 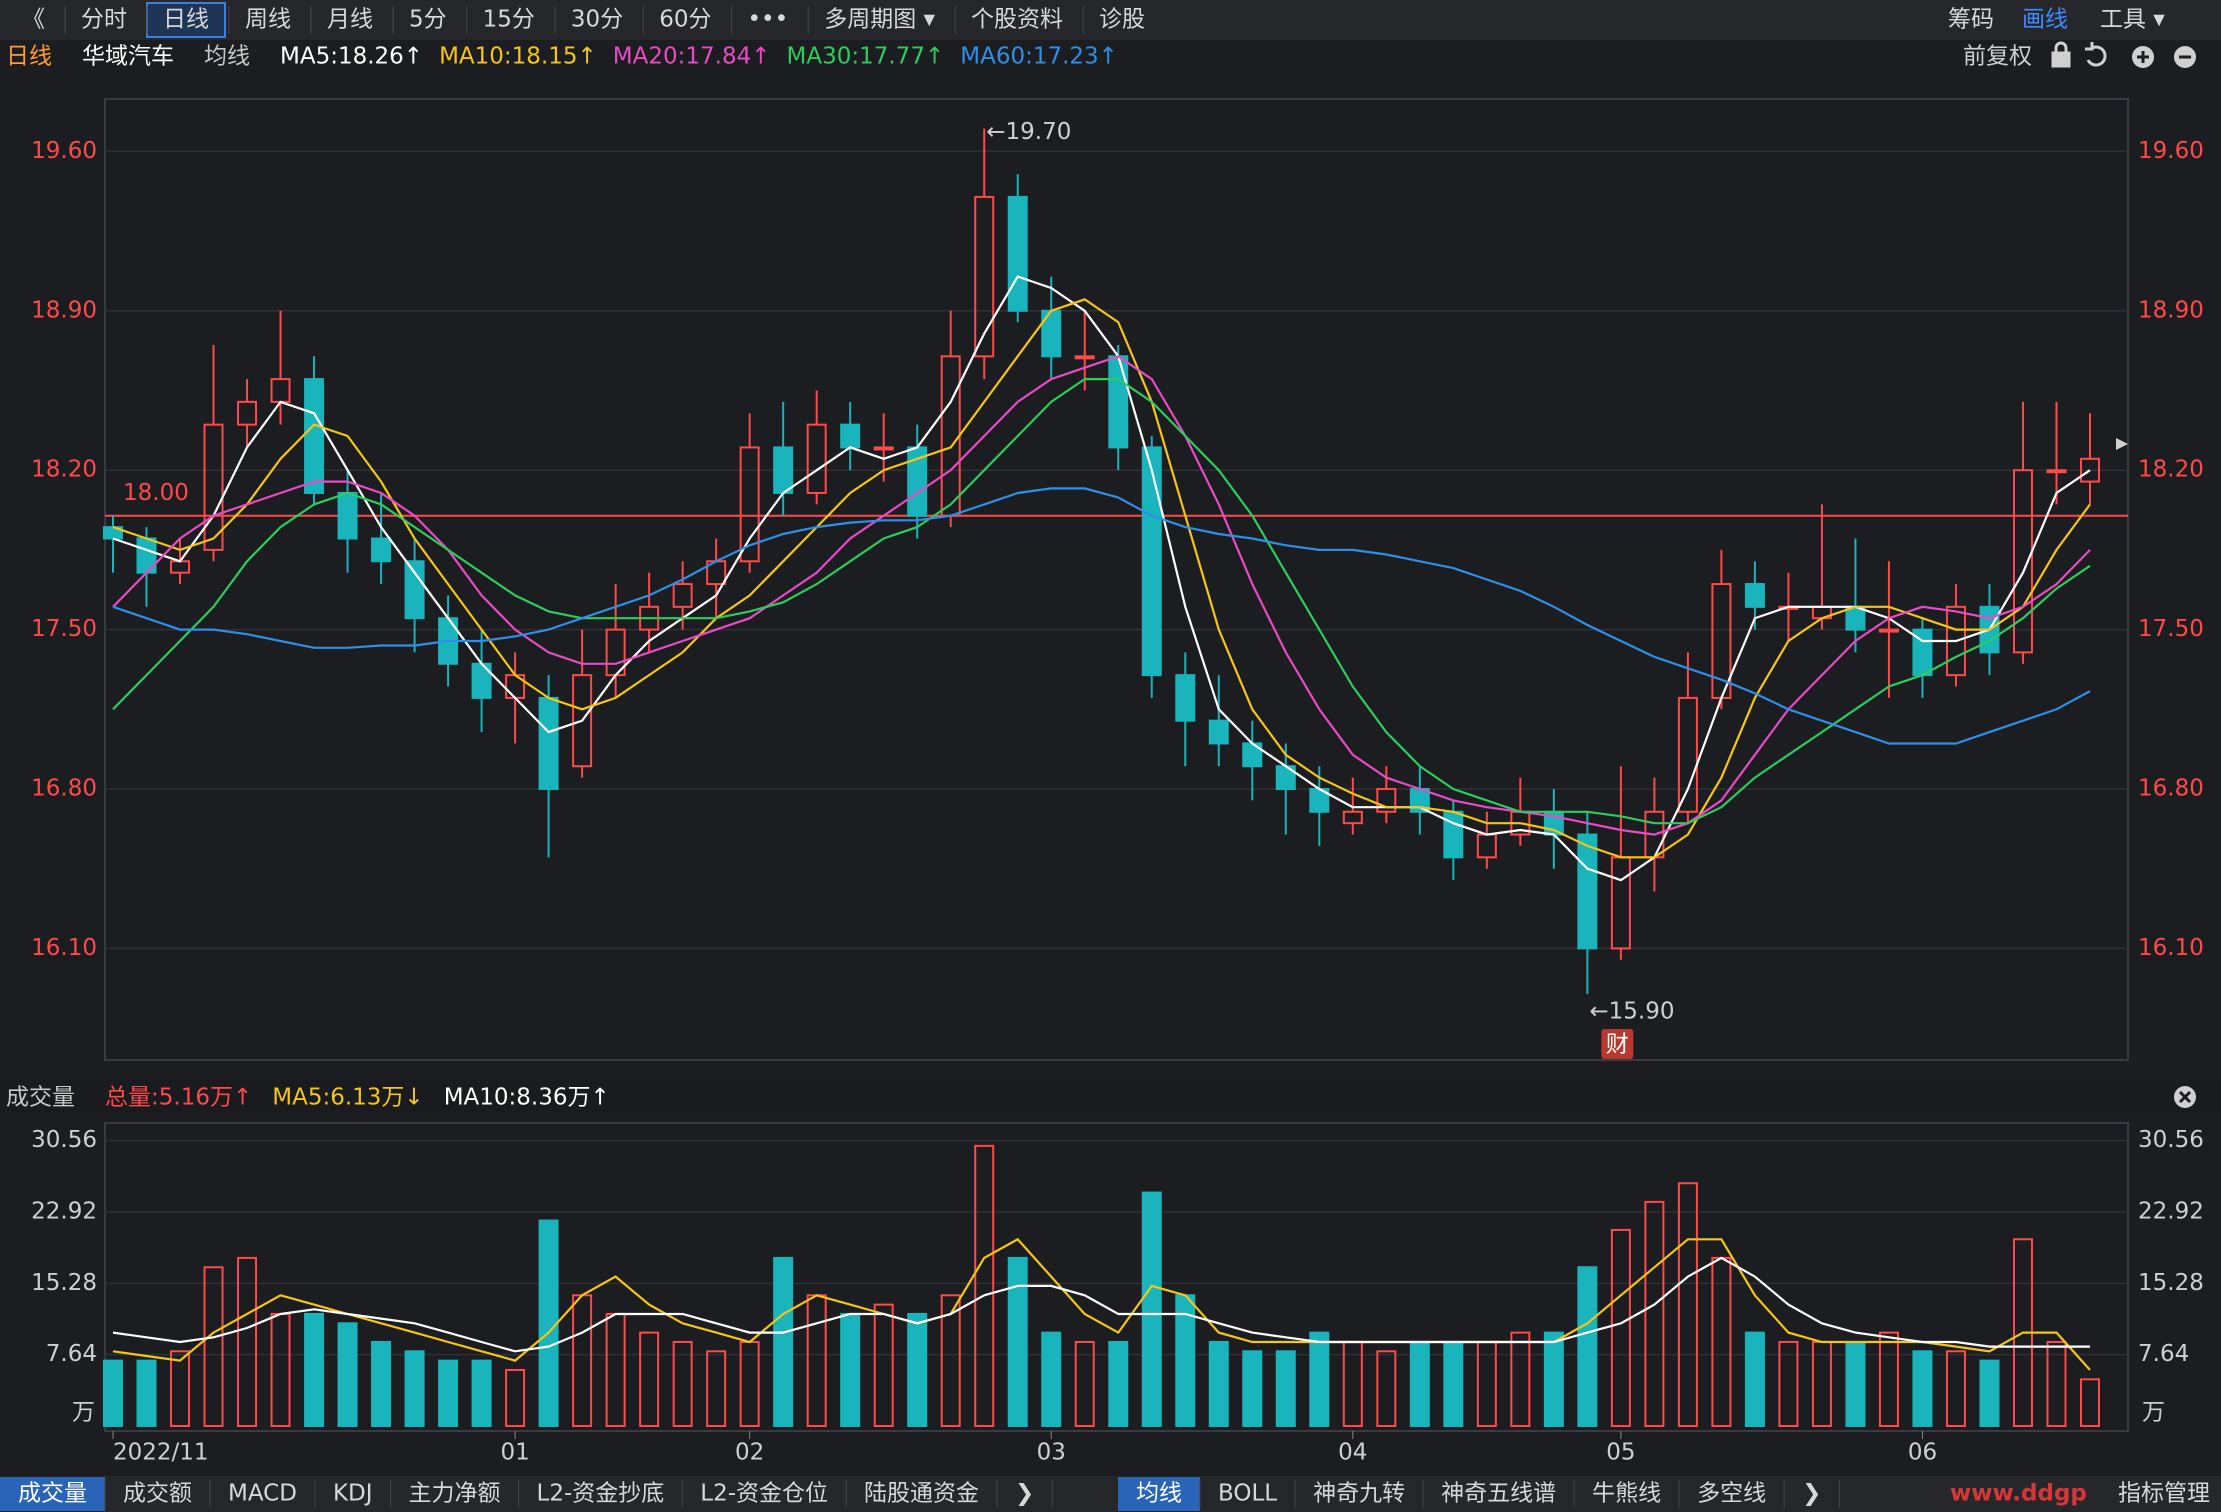 What do you see at coordinates (350, 20) in the screenshot?
I see `toolbar-tab: 月线` at bounding box center [350, 20].